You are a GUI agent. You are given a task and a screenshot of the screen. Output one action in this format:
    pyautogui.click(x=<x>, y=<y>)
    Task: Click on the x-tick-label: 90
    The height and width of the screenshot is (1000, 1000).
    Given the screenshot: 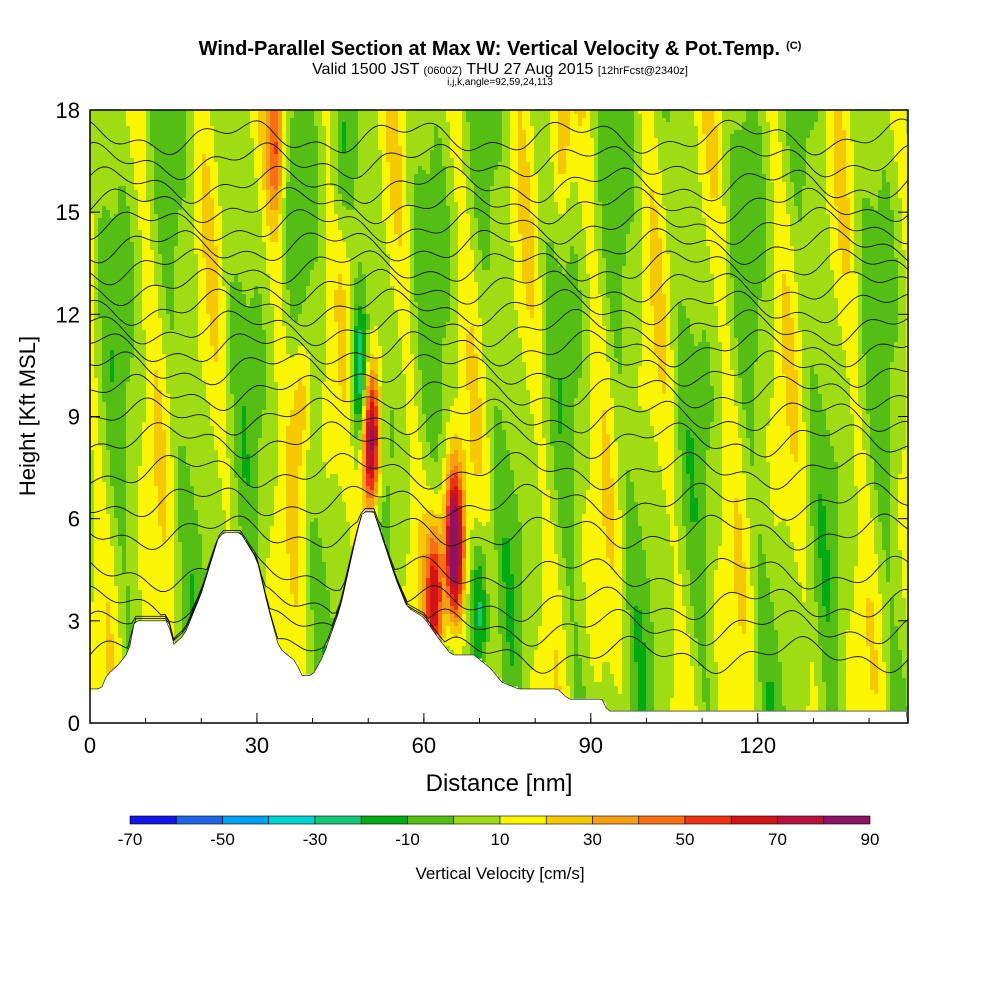 What is the action you would take?
    pyautogui.click(x=591, y=745)
    